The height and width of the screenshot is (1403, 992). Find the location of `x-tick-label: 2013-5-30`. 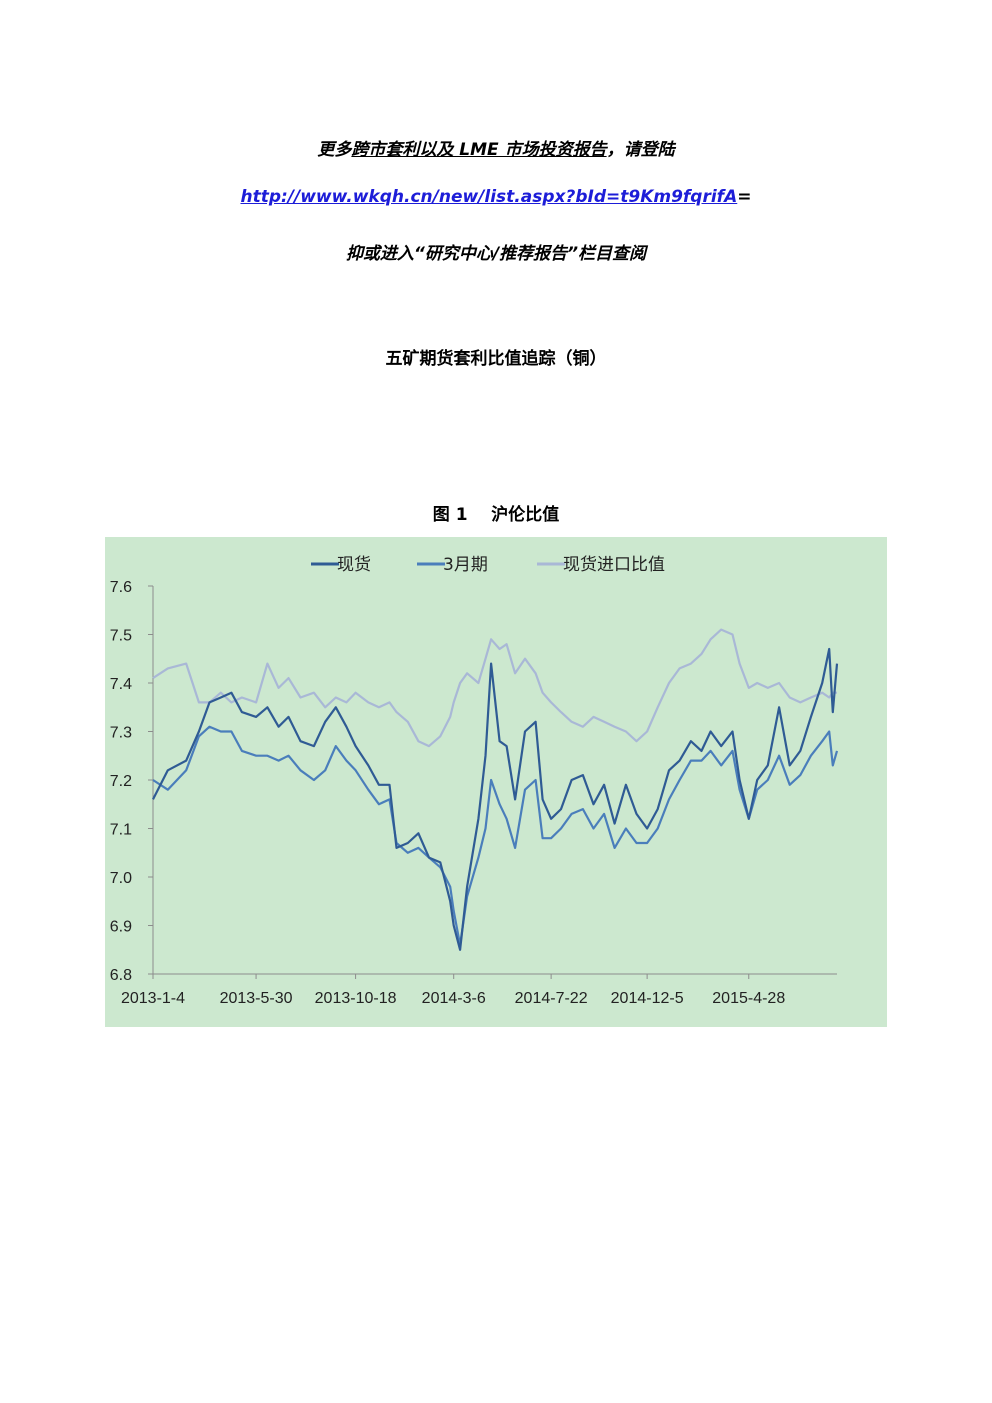

x-tick-label: 2013-5-30 is located at coordinates (256, 998).